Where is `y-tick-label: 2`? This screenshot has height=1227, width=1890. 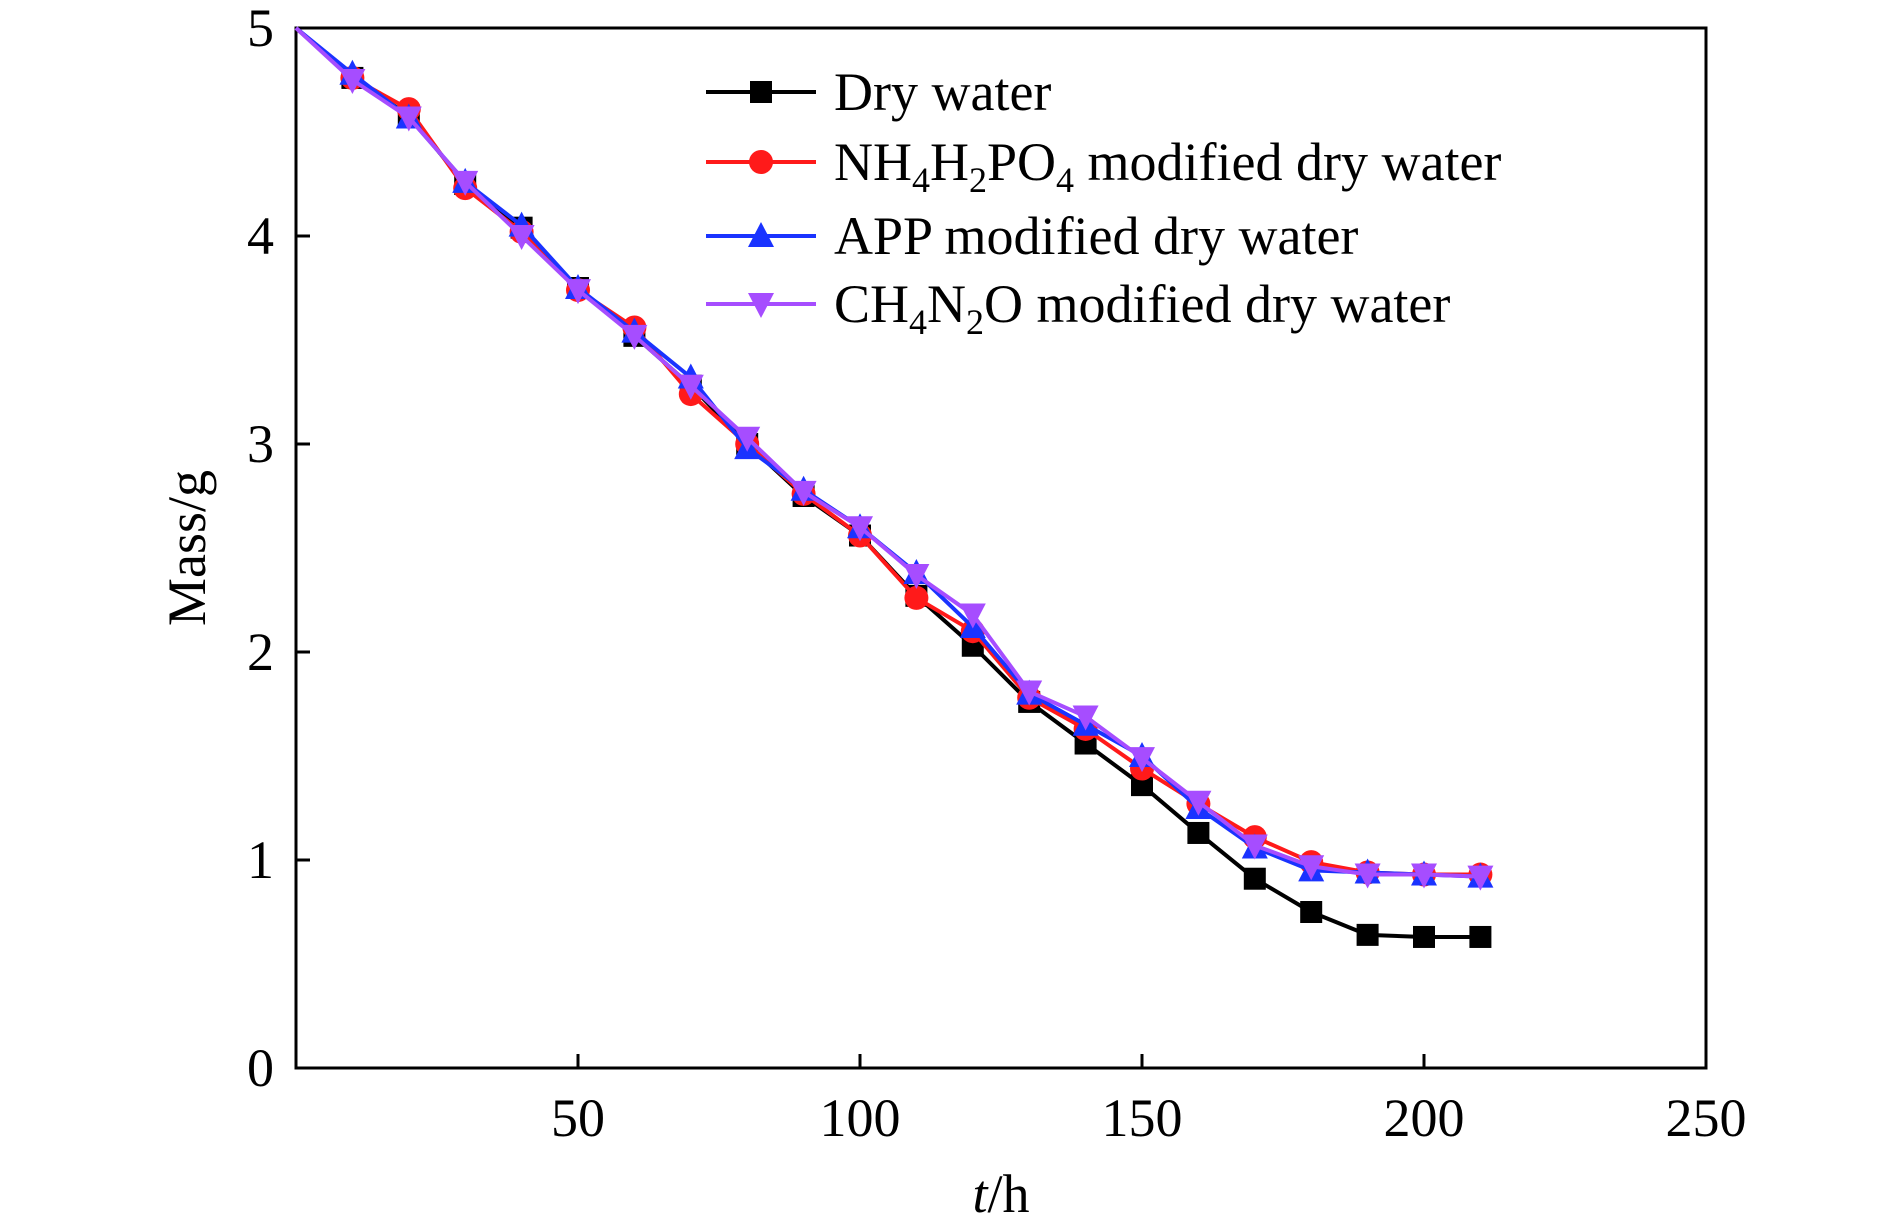 y-tick-label: 2 is located at coordinates (260, 652).